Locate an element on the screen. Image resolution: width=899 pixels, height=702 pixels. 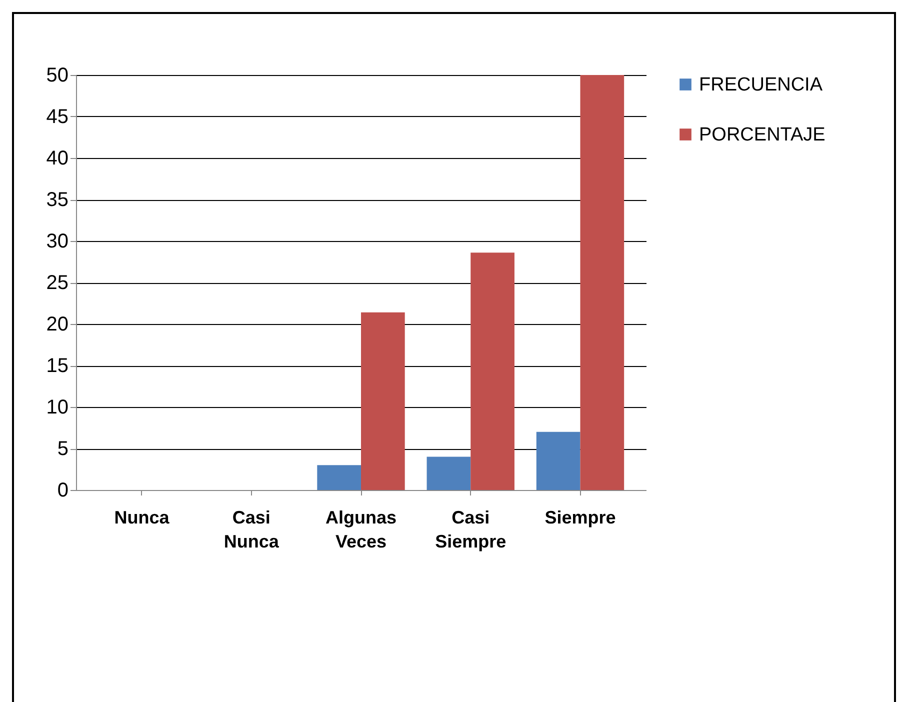
y-tick-label: 5 is located at coordinates (62, 449).